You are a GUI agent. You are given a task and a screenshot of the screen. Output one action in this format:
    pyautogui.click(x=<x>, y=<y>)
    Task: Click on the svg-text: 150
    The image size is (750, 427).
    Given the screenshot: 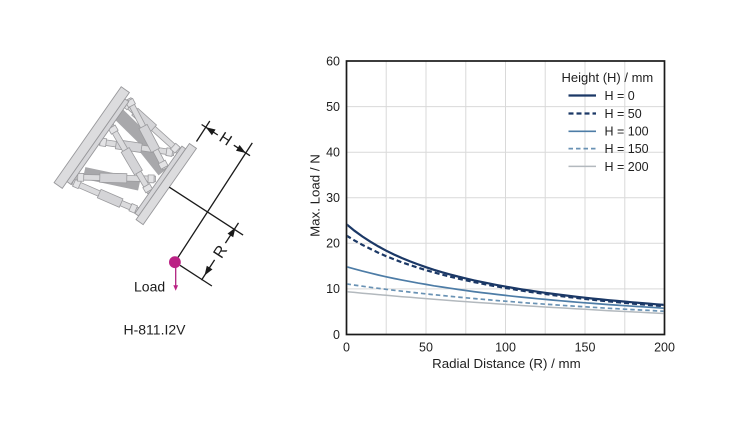 What is the action you would take?
    pyautogui.click(x=585, y=348)
    